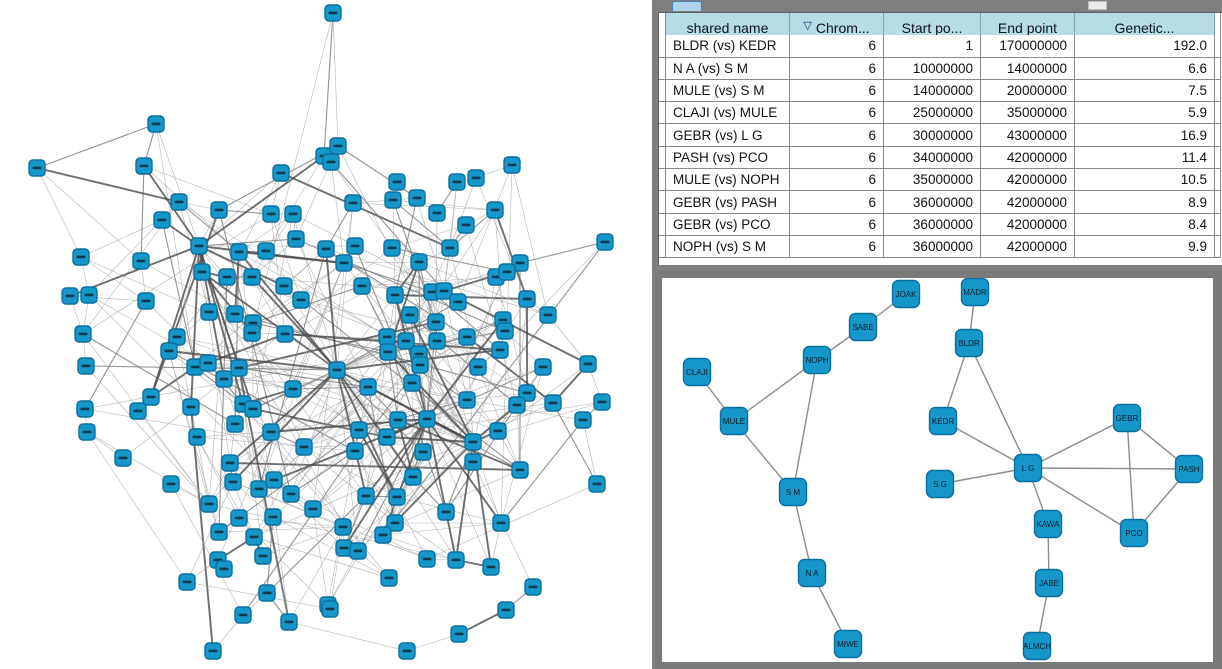 The height and width of the screenshot is (669, 1222). What do you see at coordinates (728, 202) in the screenshot?
I see `table-cell: GEBR (vs) PASH` at bounding box center [728, 202].